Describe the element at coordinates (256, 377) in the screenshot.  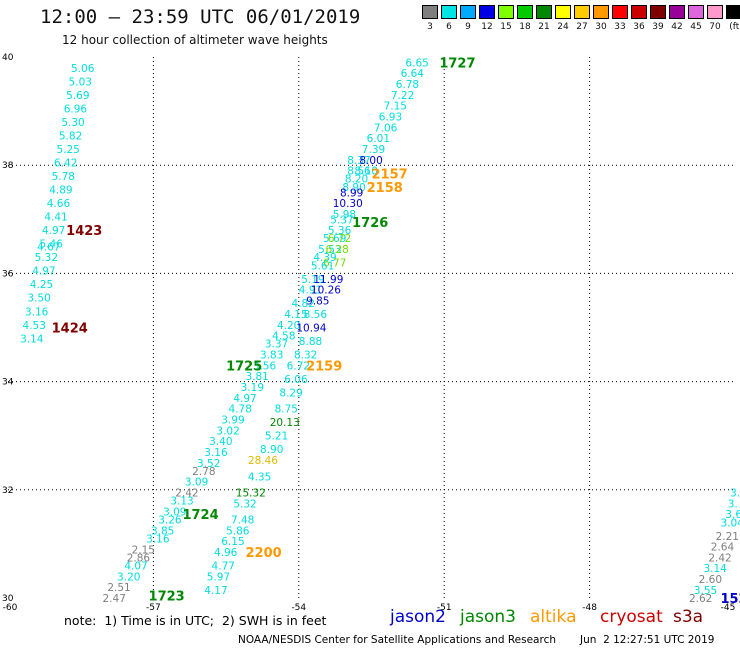
I see `wave-height-value: 3.81` at that location.